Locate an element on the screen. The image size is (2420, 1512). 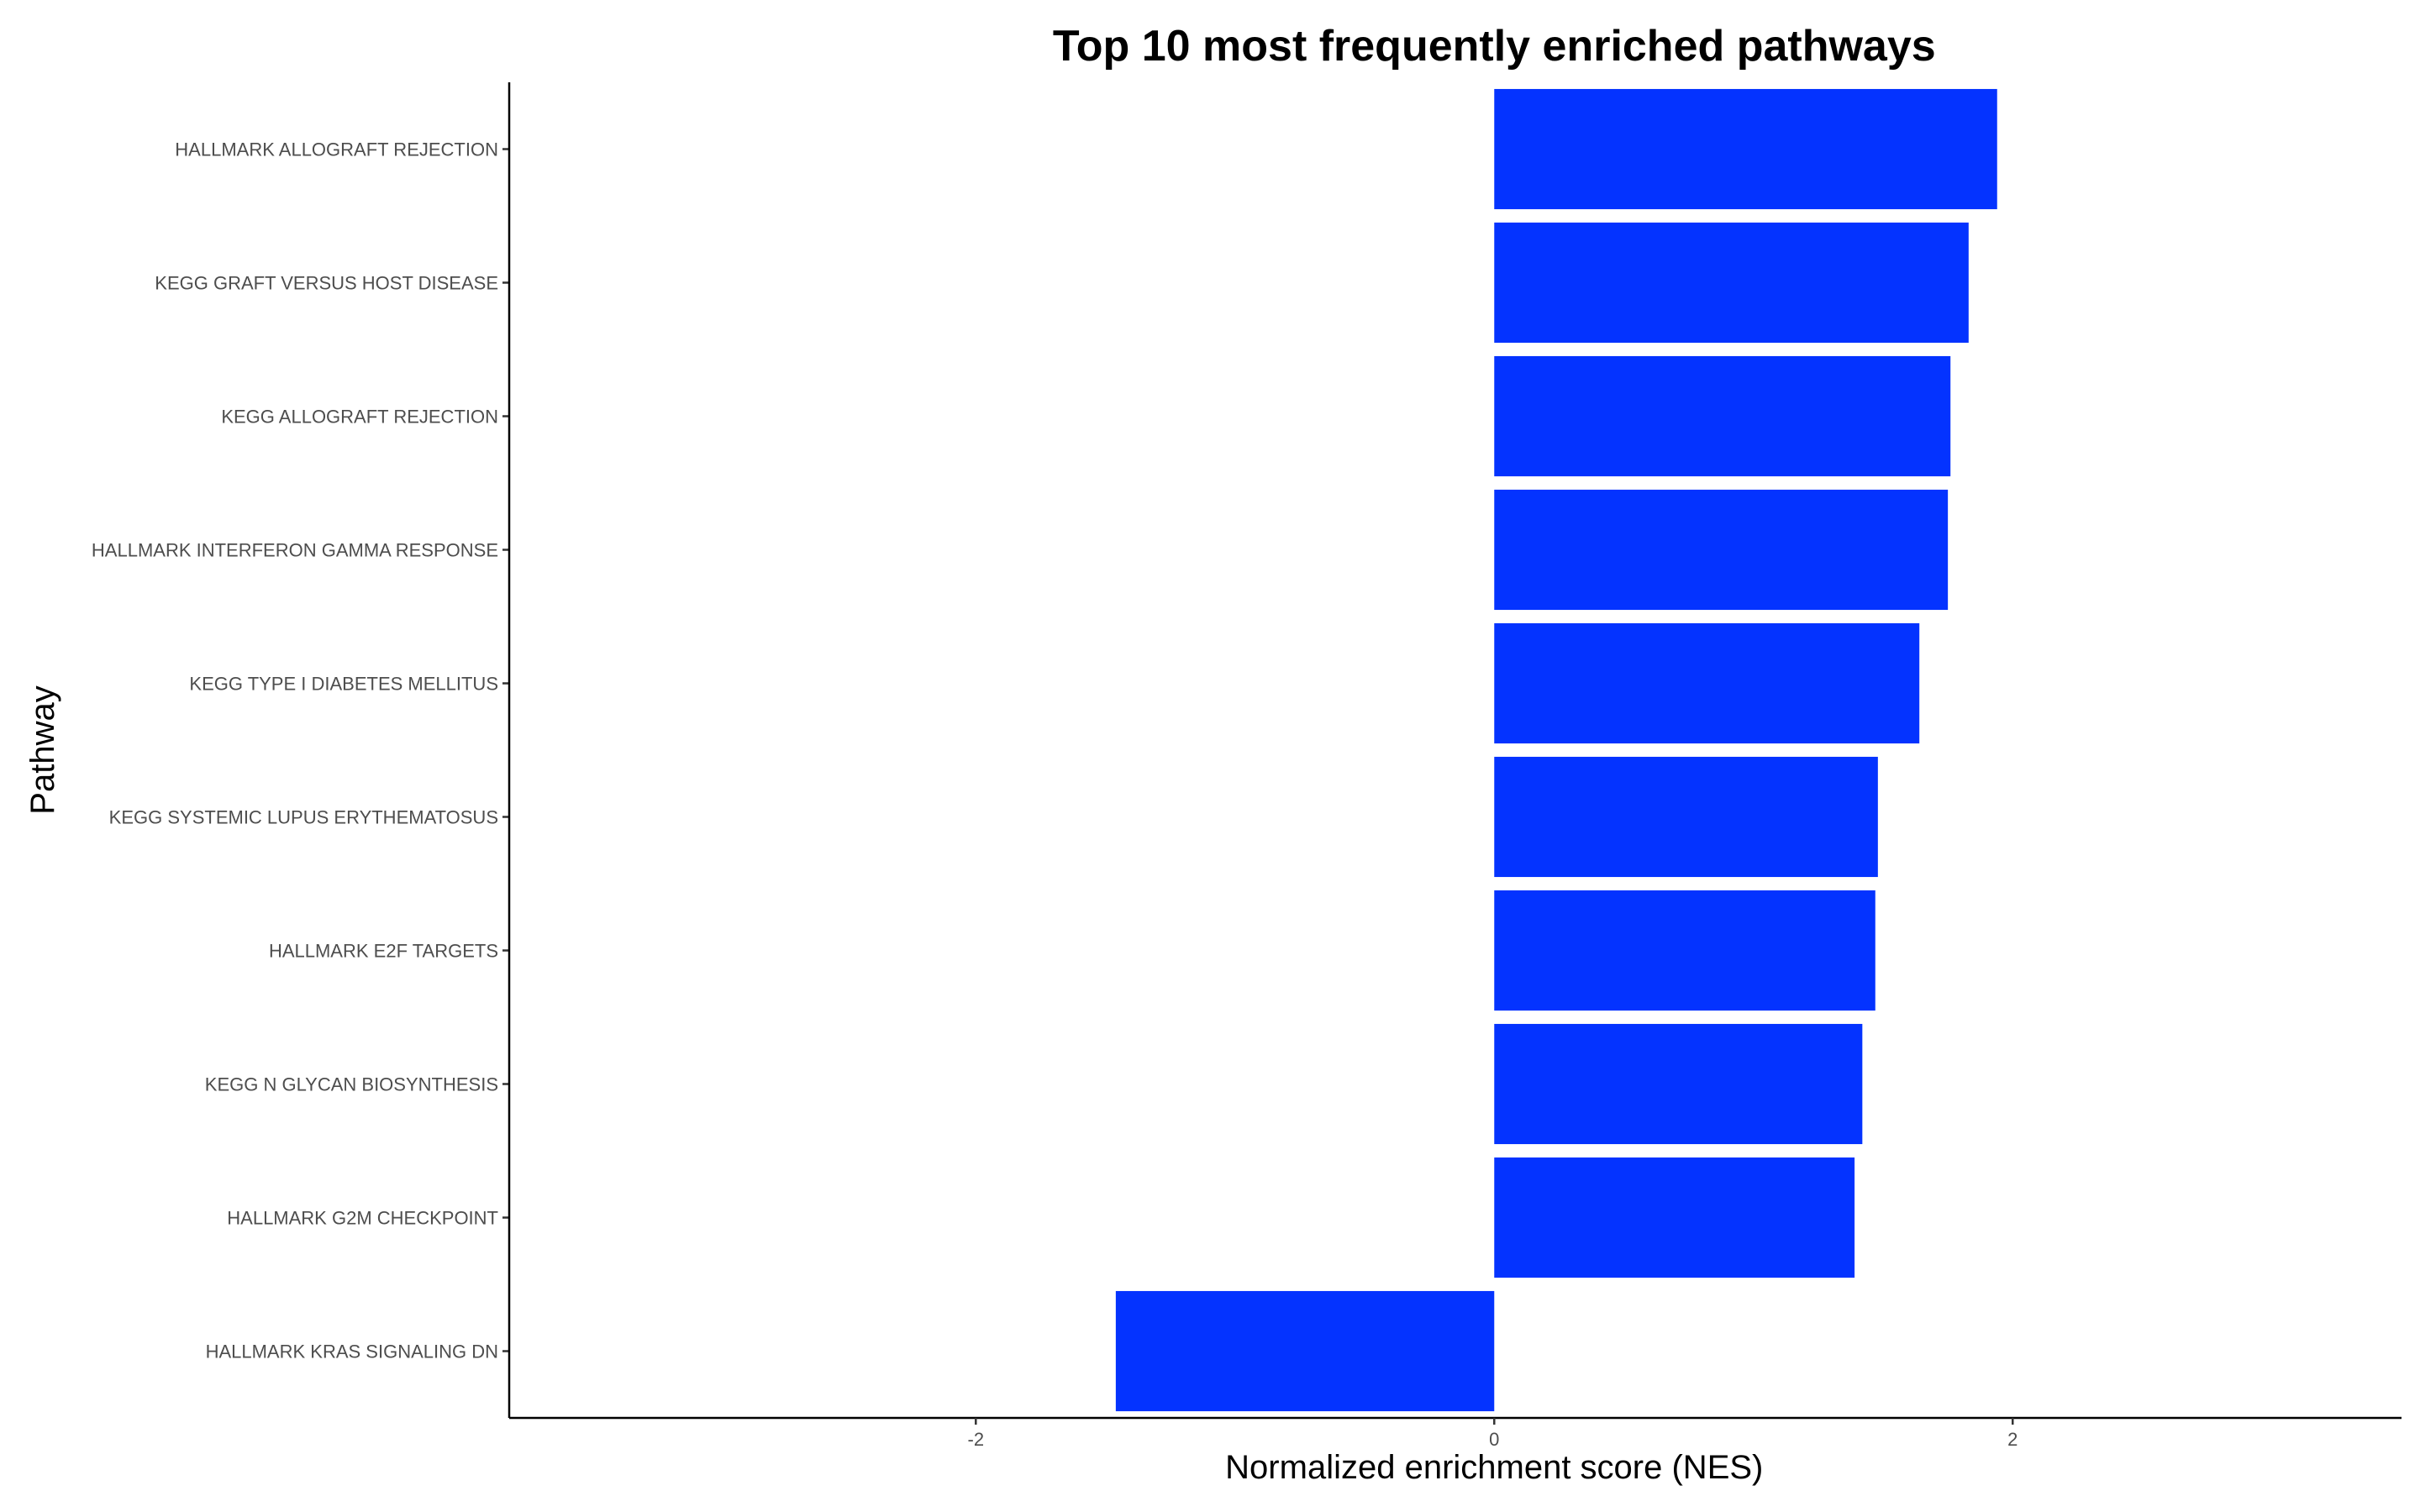
y-tick-label: HALLMARK KRAS SIGNALING DN is located at coordinates (352, 1351).